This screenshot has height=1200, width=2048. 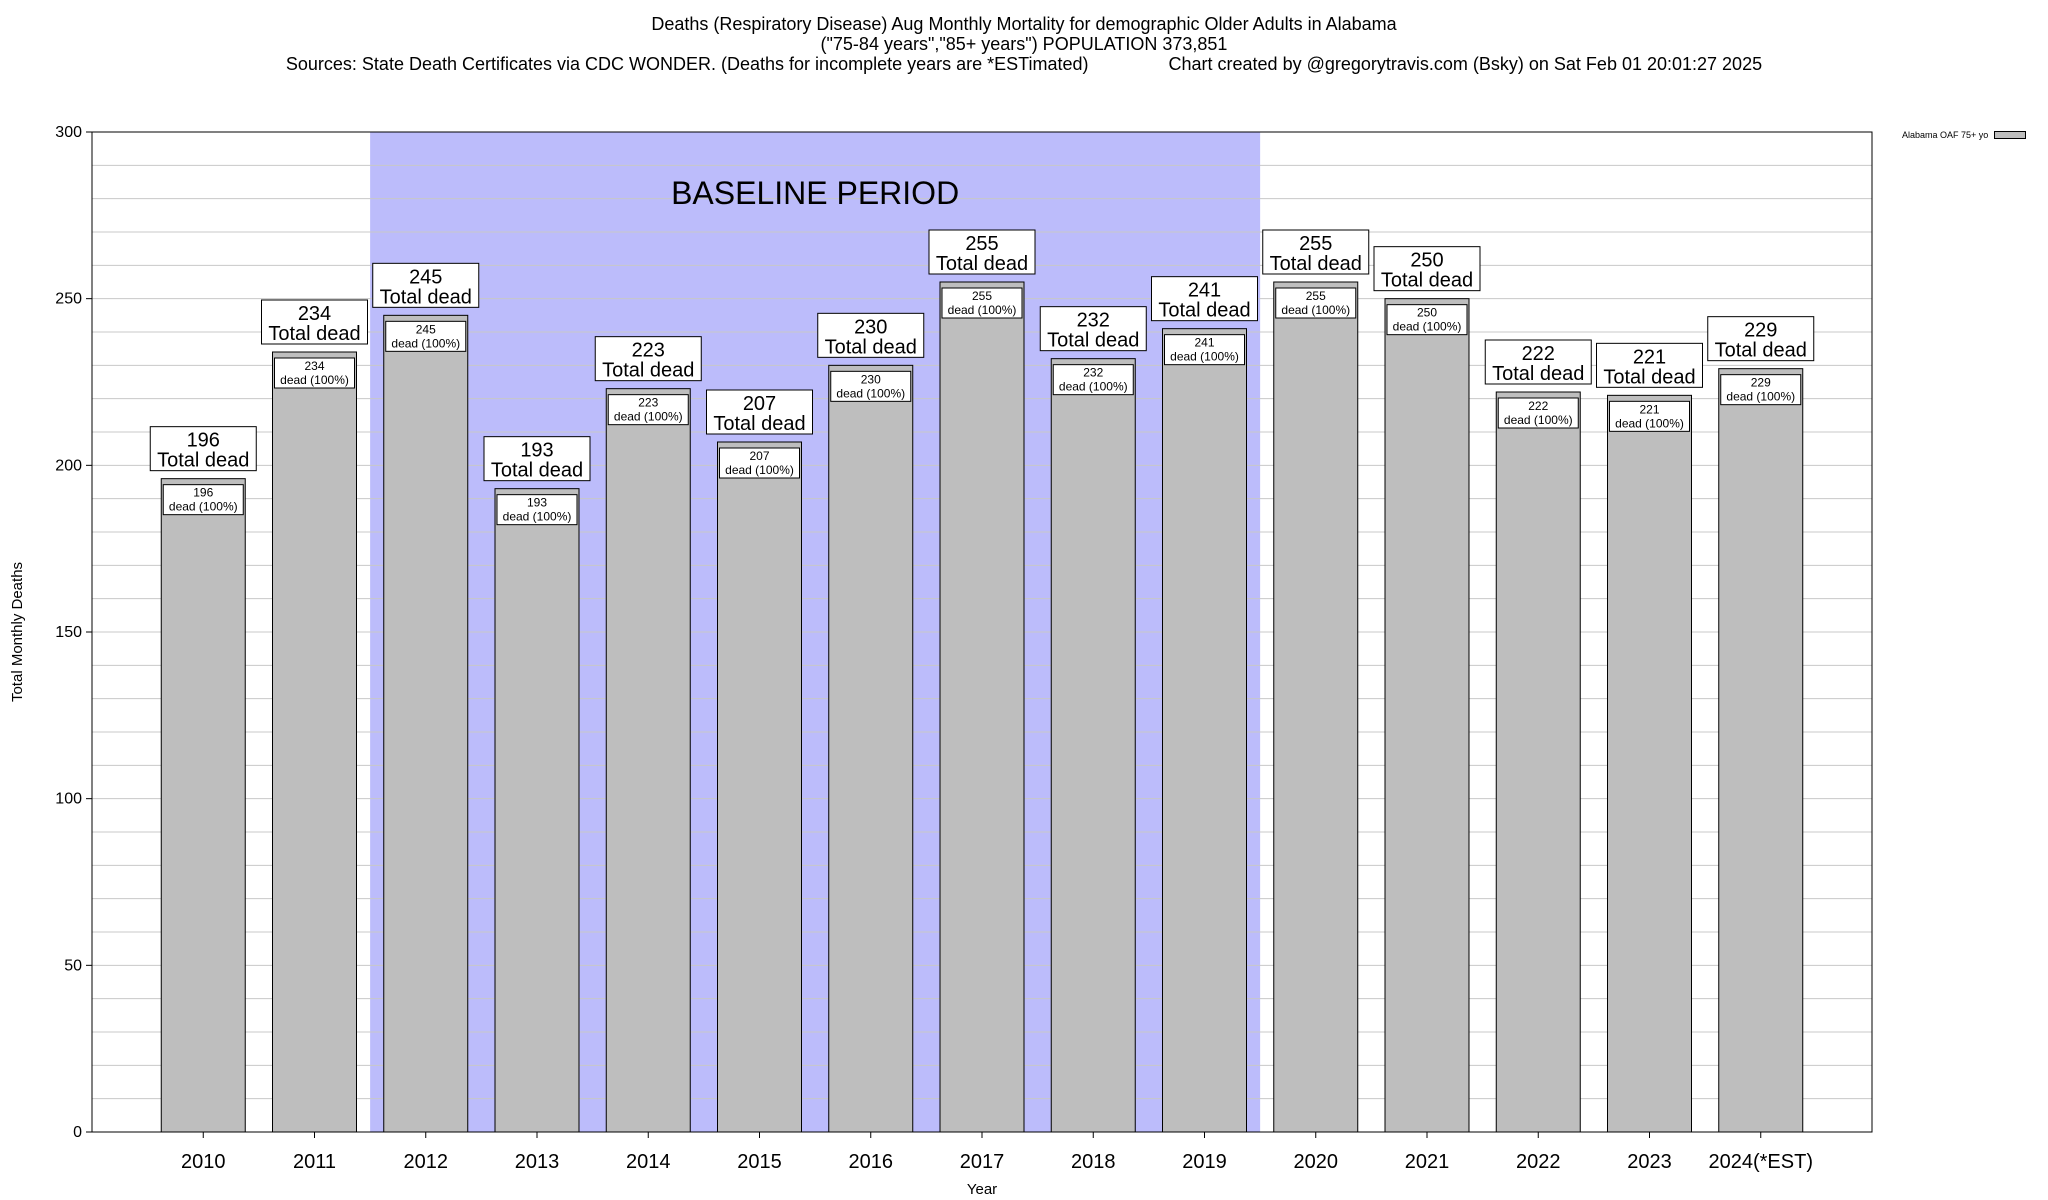 What do you see at coordinates (1204, 343) in the screenshot?
I see `inner-label-value: 241` at bounding box center [1204, 343].